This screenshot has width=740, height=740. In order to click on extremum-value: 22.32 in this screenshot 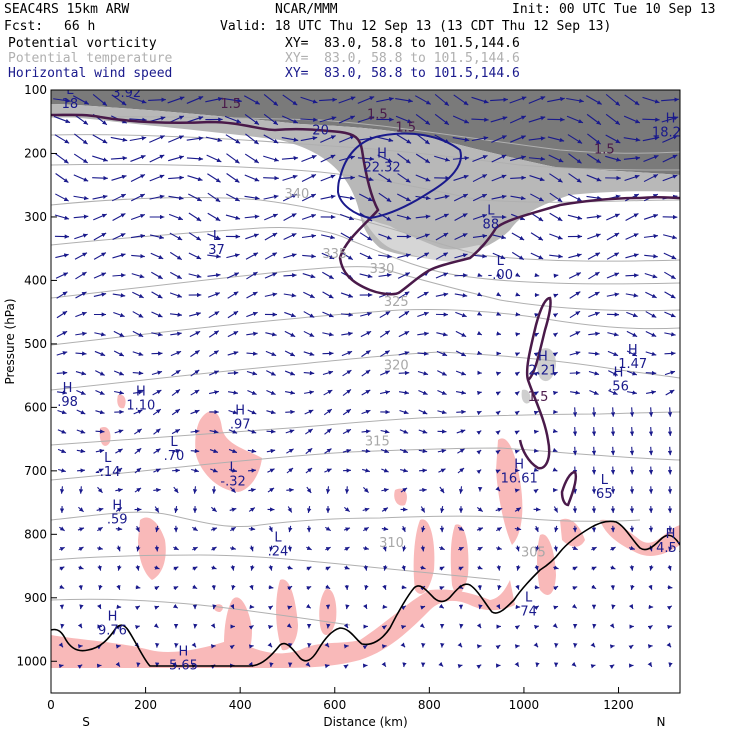, I will do `click(381, 167)`.